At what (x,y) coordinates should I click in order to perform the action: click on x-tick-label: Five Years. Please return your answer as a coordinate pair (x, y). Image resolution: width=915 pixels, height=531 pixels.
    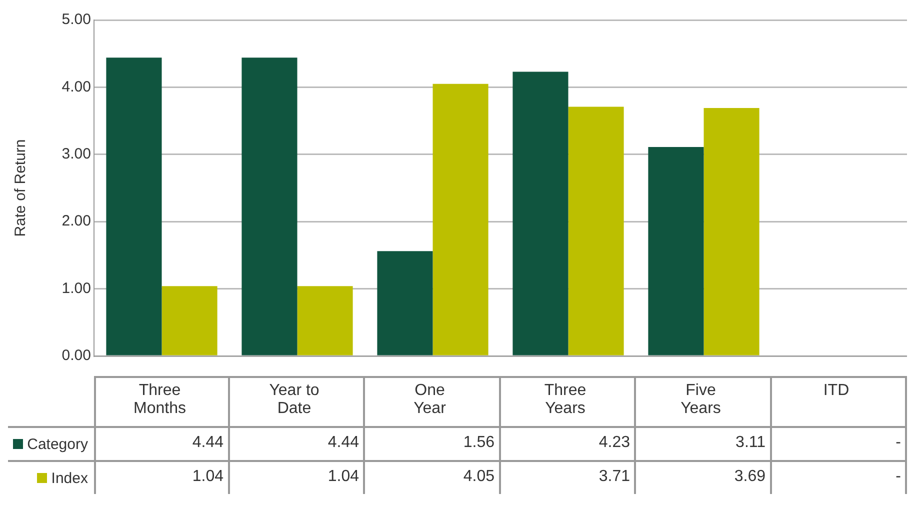
    Looking at the image, I should click on (701, 400).